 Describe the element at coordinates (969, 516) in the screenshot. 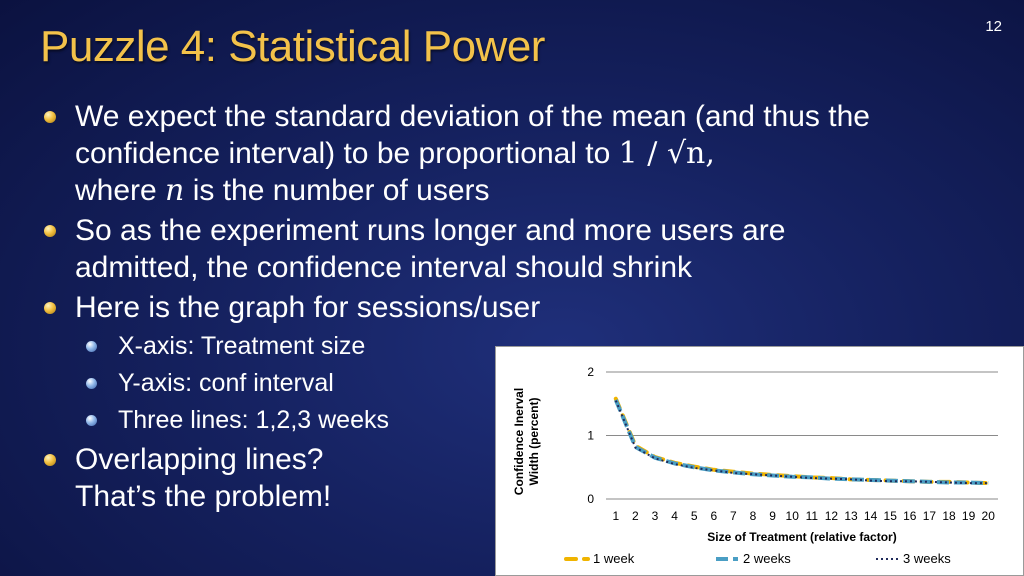

I see `x-tick-label: 19` at that location.